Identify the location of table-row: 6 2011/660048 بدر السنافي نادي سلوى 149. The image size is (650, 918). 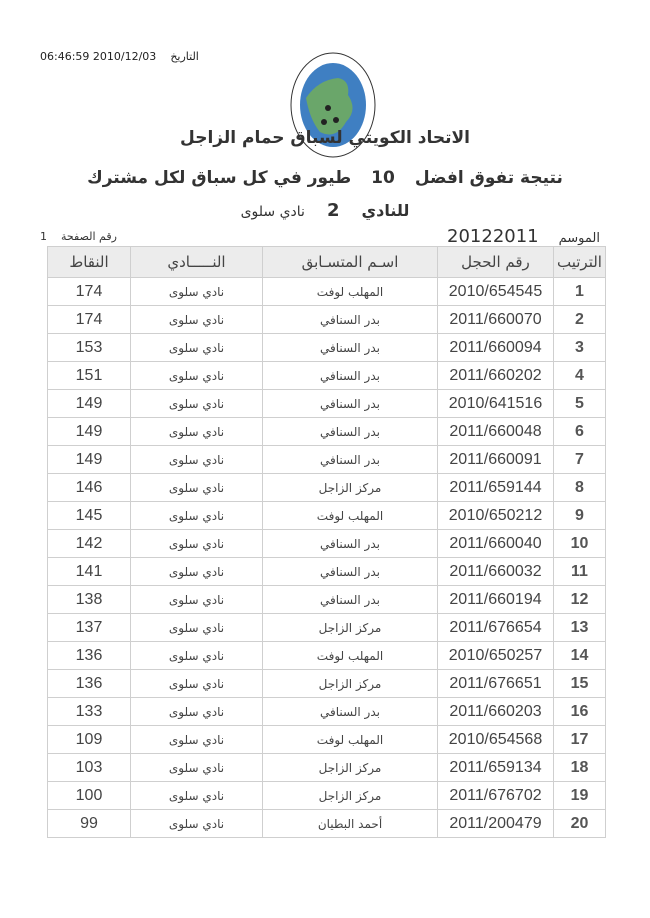
(326, 431).